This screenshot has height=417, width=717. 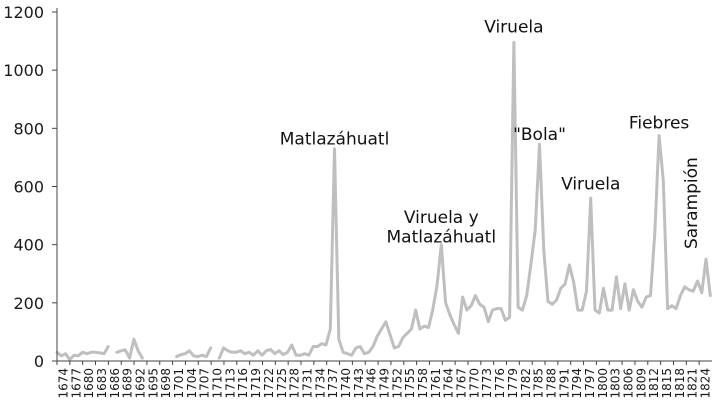 I want to click on annotation-line: Sarampión, so click(x=692, y=203).